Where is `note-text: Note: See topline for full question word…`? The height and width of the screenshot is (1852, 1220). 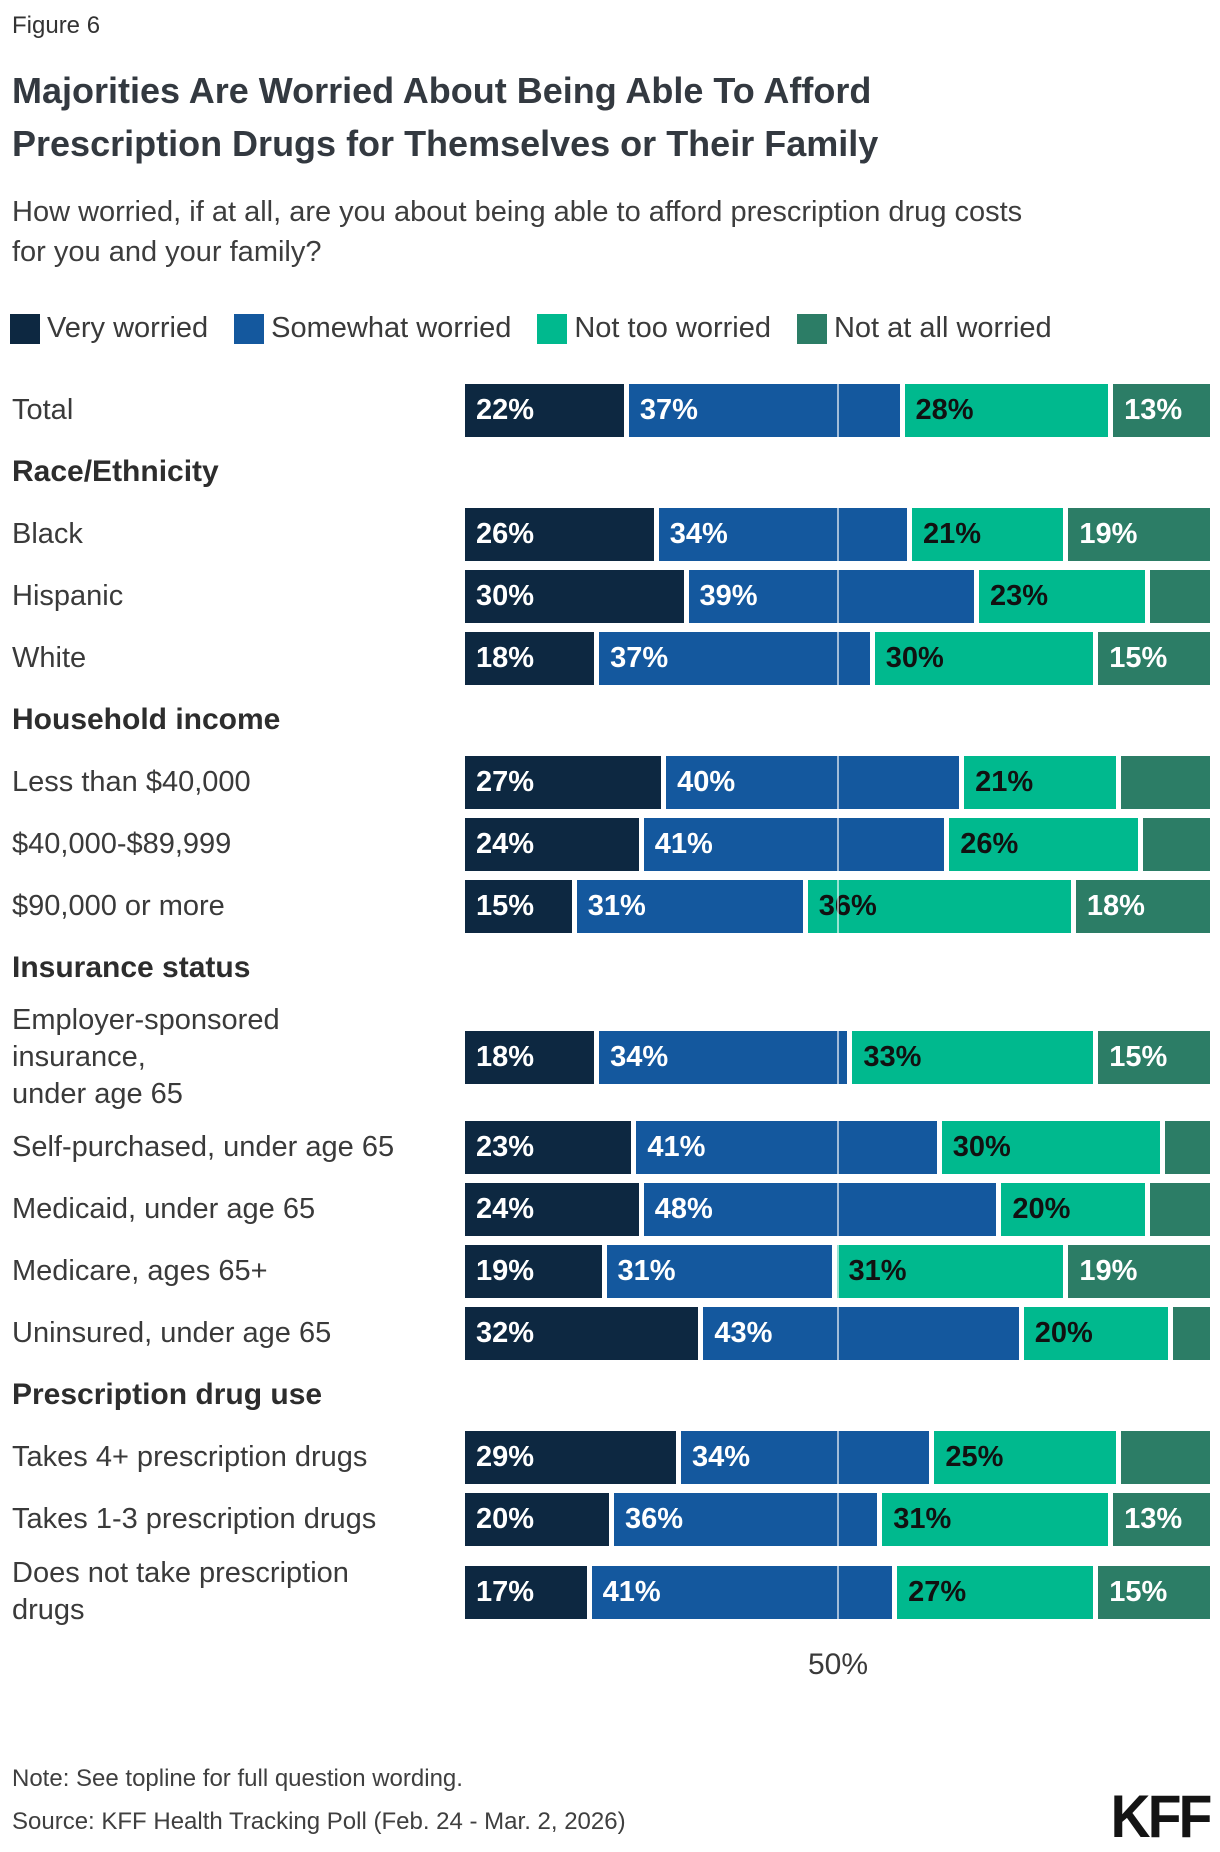
note-text: Note: See topline for full question word… is located at coordinates (237, 1778).